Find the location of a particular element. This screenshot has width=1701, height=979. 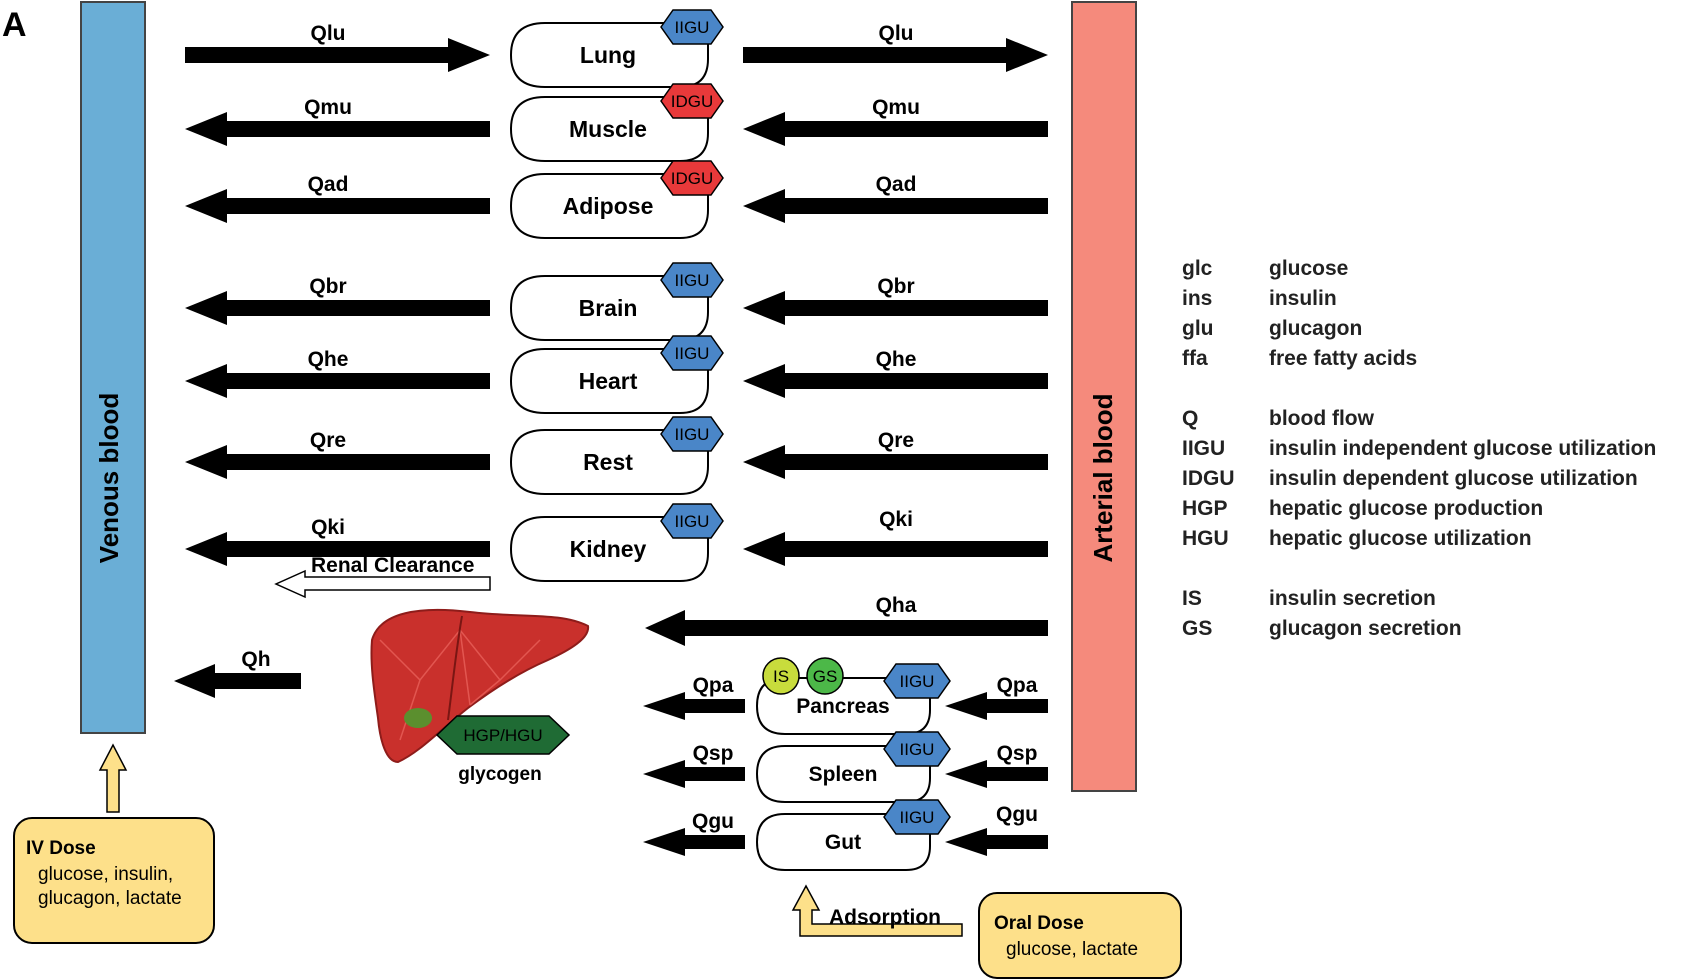

flow-label-right: Qhe is located at coordinates (896, 359).